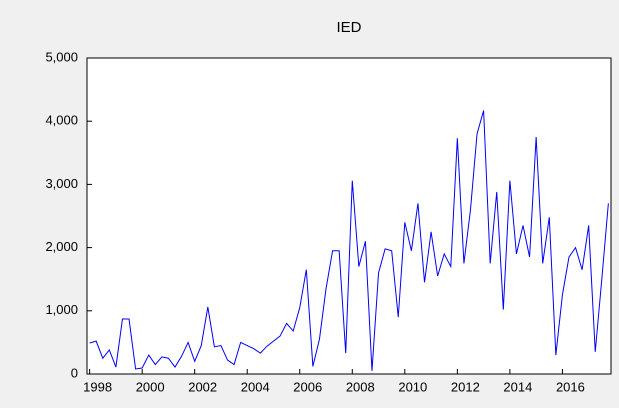 This screenshot has width=619, height=408. I want to click on x-tick-label: 1998, so click(97, 386).